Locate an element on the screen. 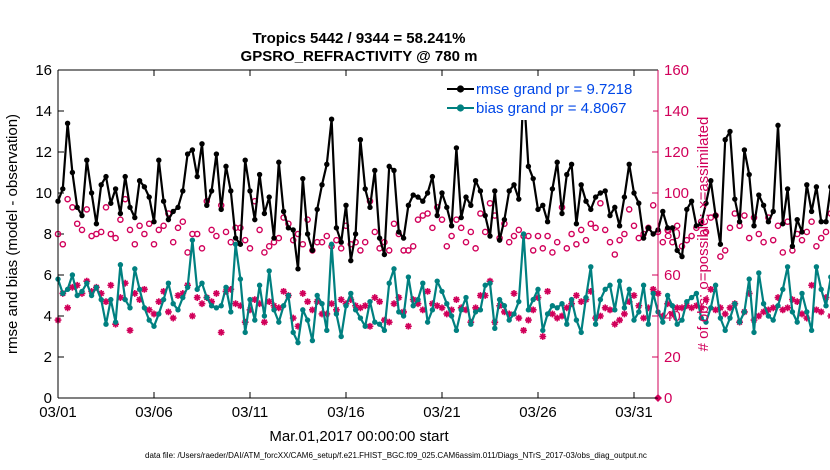  chart-title: Tropics 5442 / 9344 = 58.241% is located at coordinates (358, 38).